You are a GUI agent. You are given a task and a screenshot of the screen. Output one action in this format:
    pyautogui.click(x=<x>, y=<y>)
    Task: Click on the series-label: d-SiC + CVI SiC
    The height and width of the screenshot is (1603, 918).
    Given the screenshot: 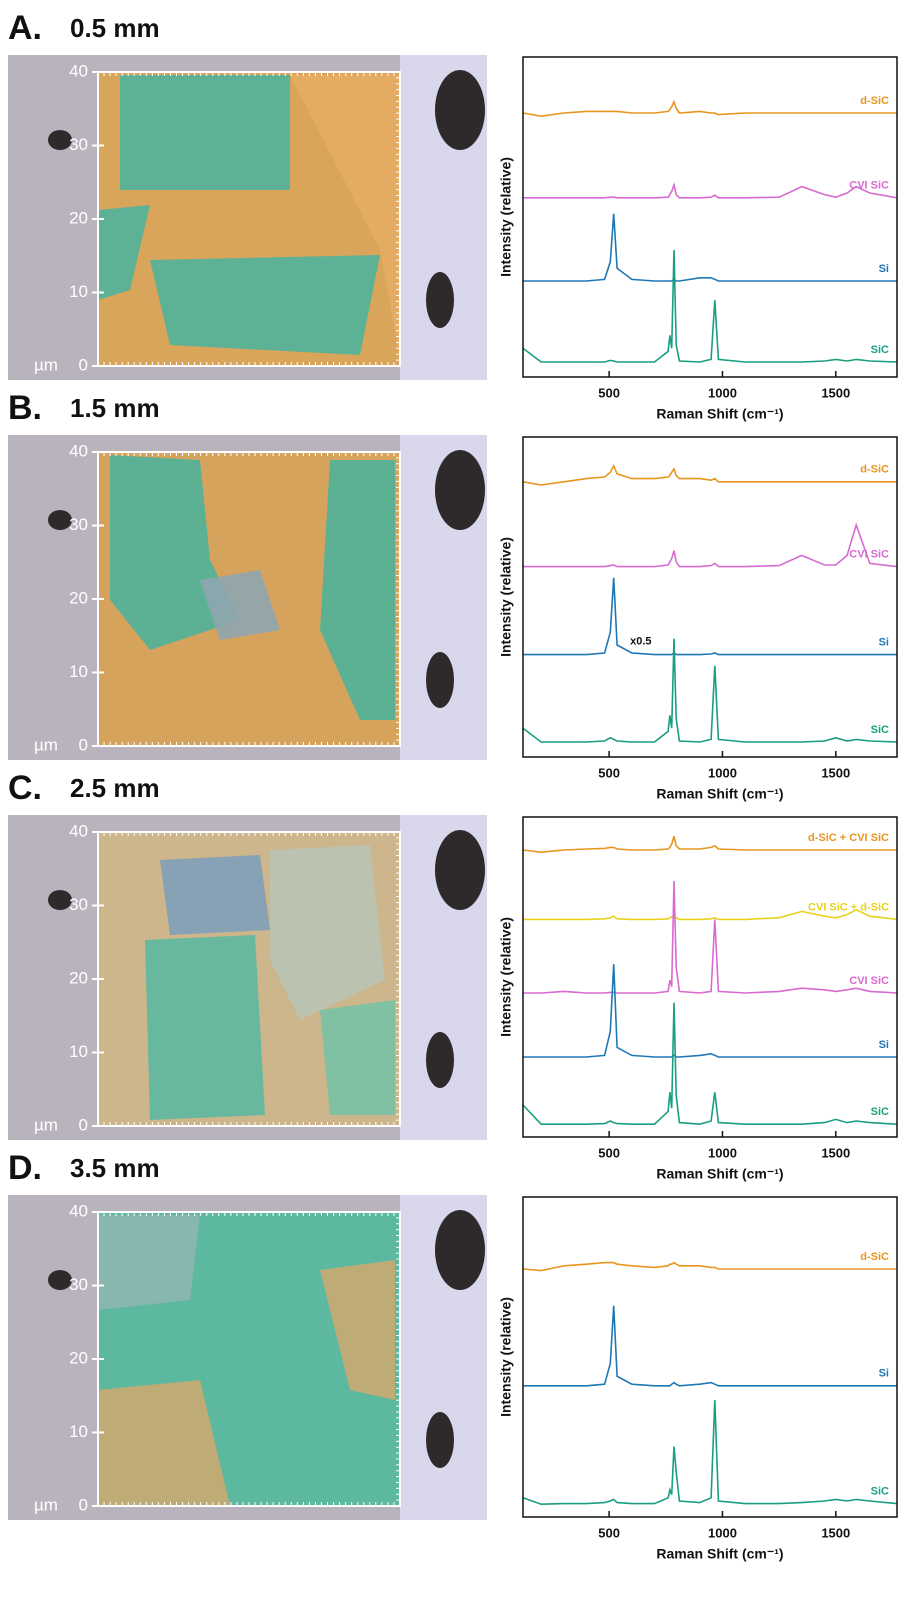 What is the action you would take?
    pyautogui.click(x=848, y=838)
    